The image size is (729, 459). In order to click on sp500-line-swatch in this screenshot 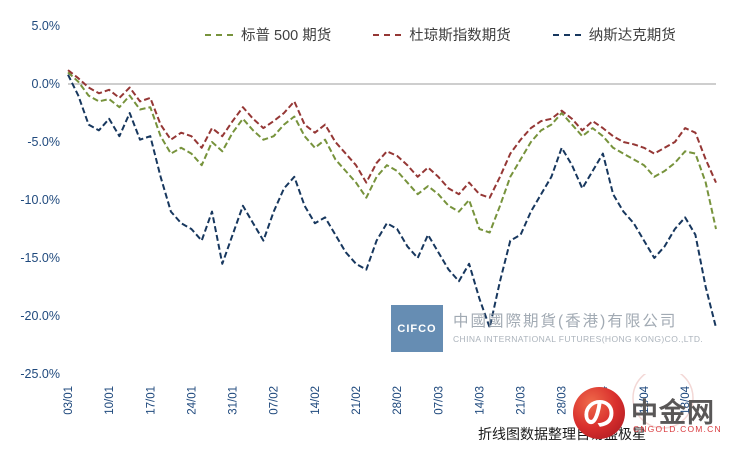, I will do `click(219, 34)`.